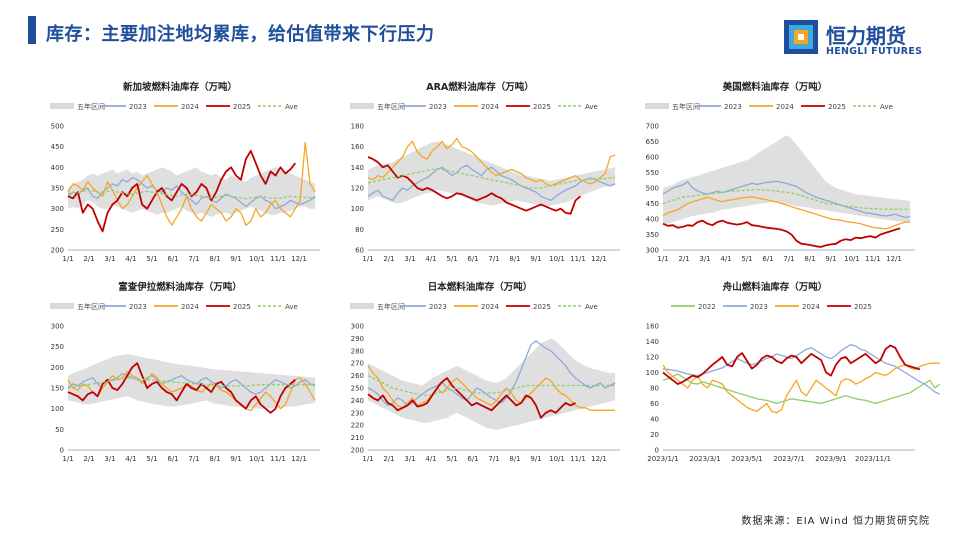 The width and height of the screenshot is (960, 540). What do you see at coordinates (190, 107) in the screenshot?
I see `legend-label: 2024` at bounding box center [190, 107].